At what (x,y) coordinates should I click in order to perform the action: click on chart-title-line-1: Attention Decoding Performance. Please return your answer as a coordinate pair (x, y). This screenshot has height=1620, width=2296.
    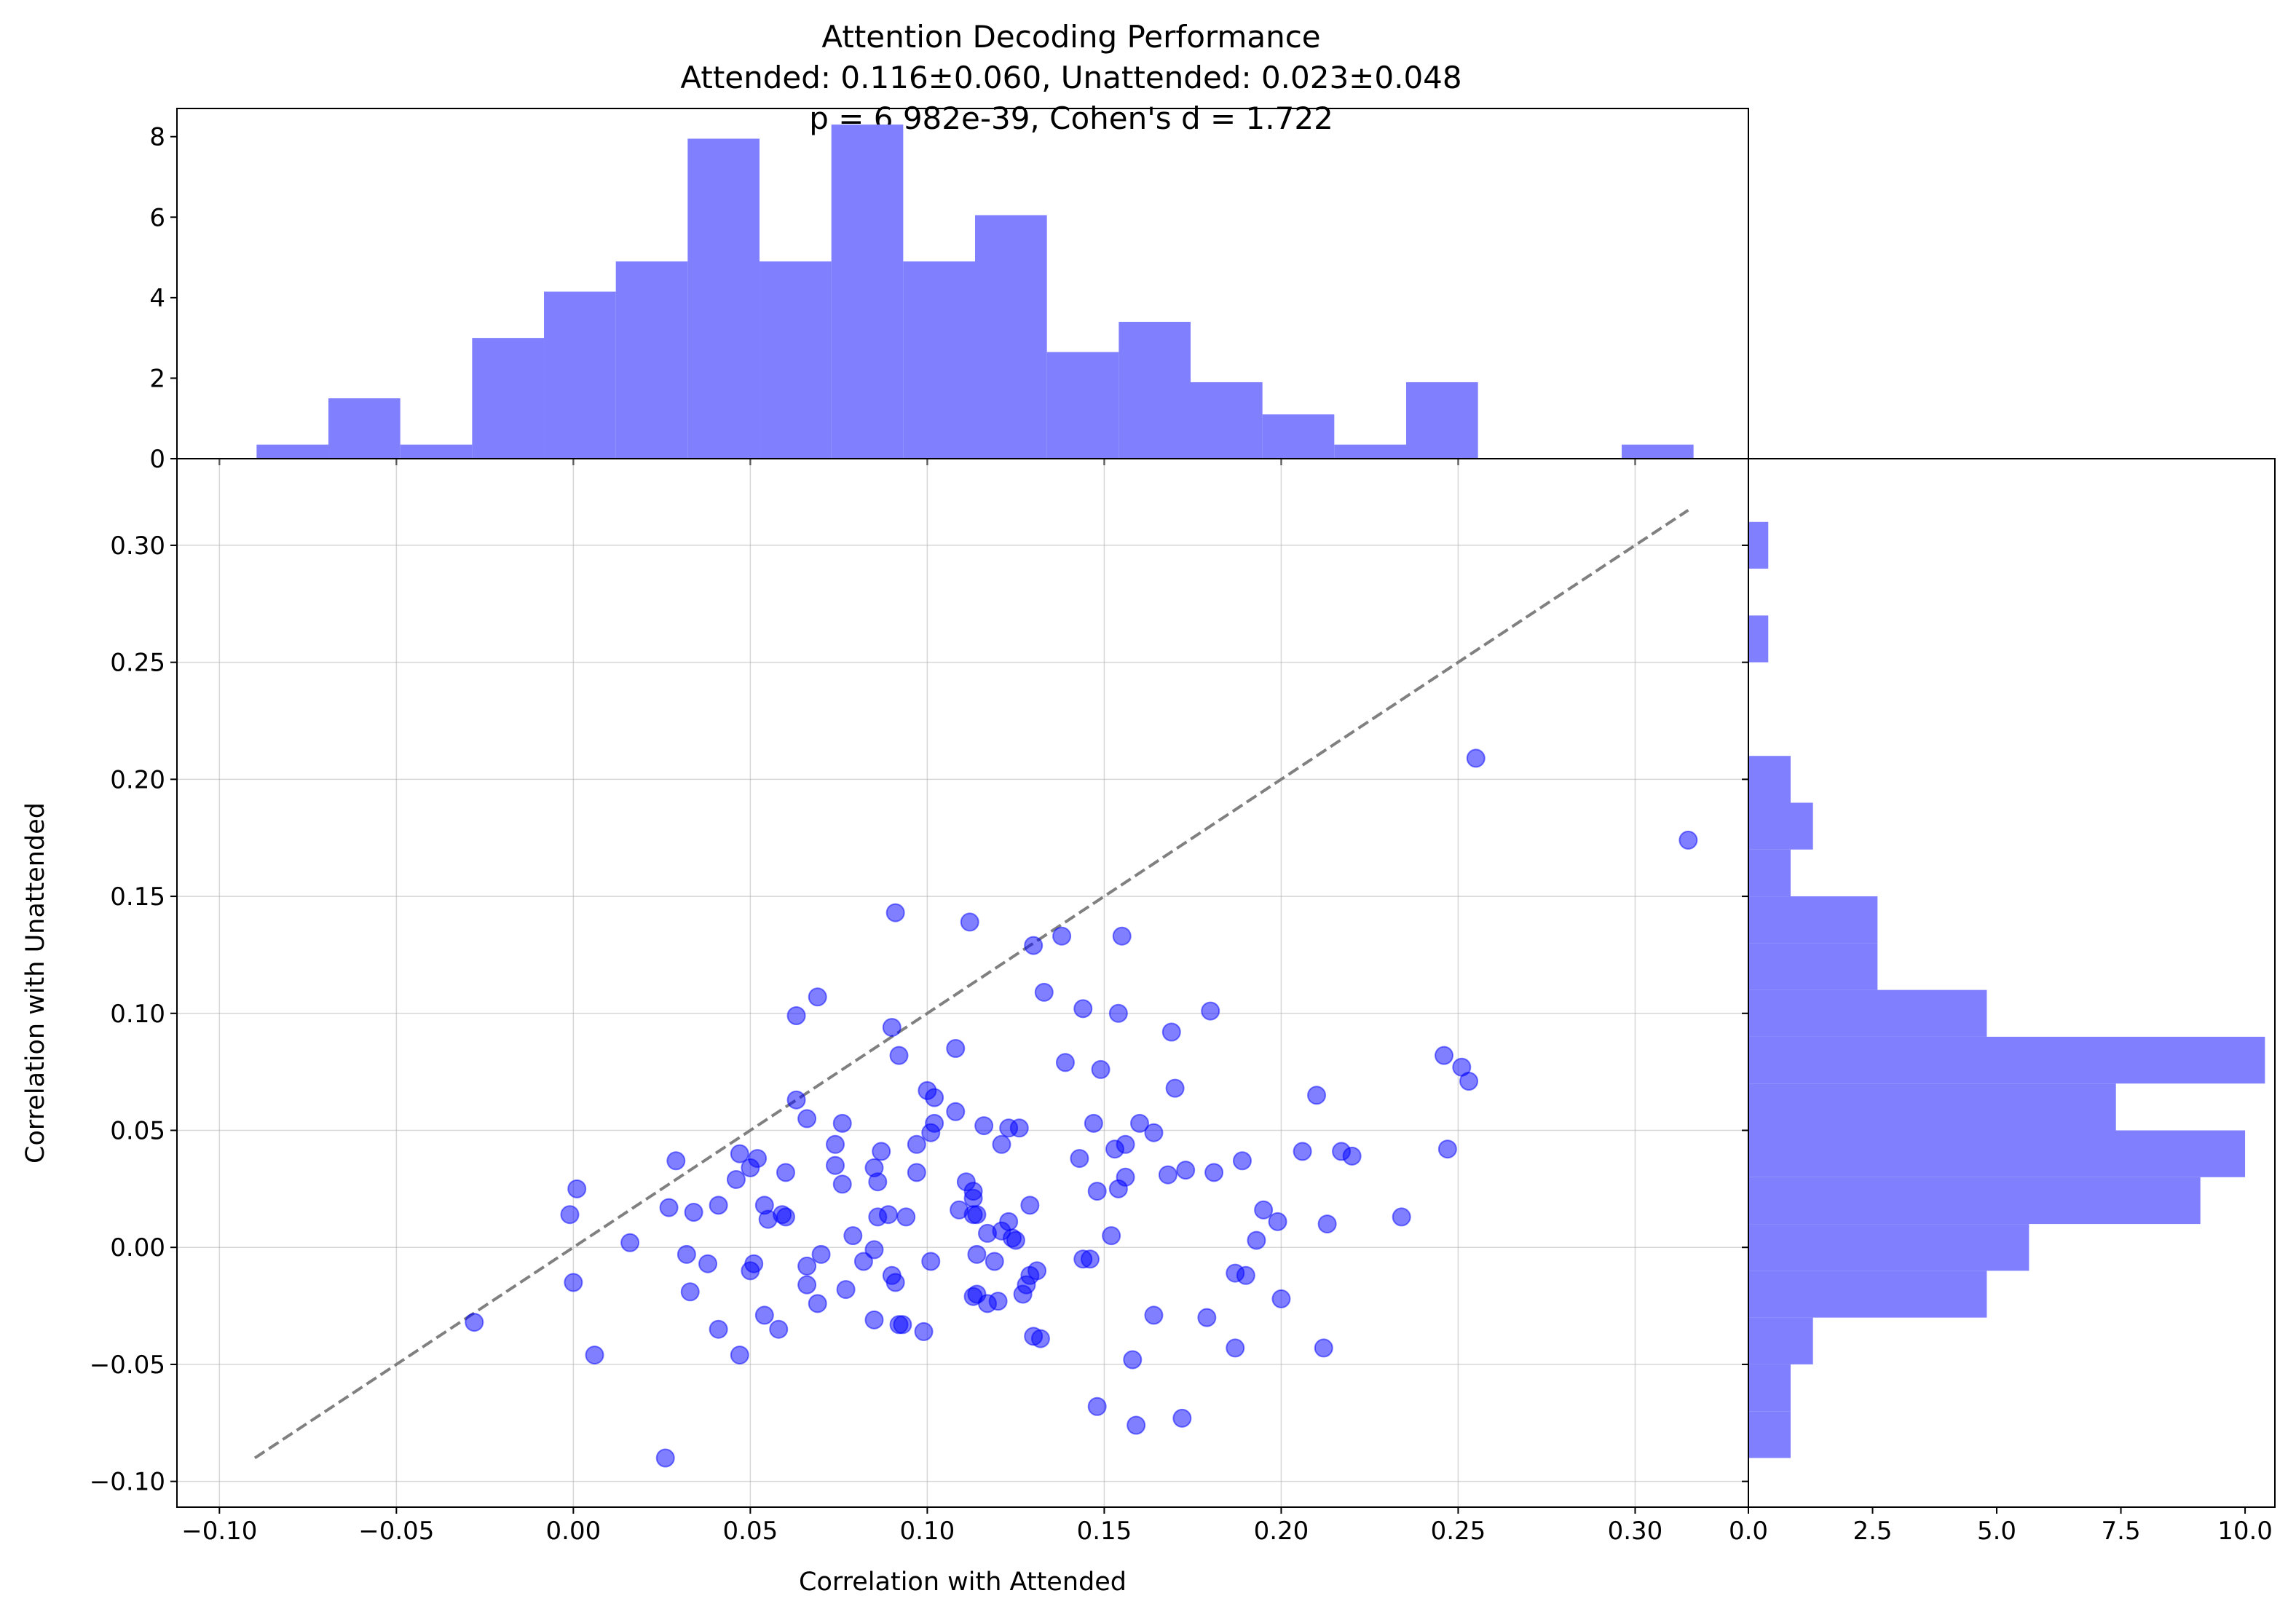
    Looking at the image, I should click on (1070, 37).